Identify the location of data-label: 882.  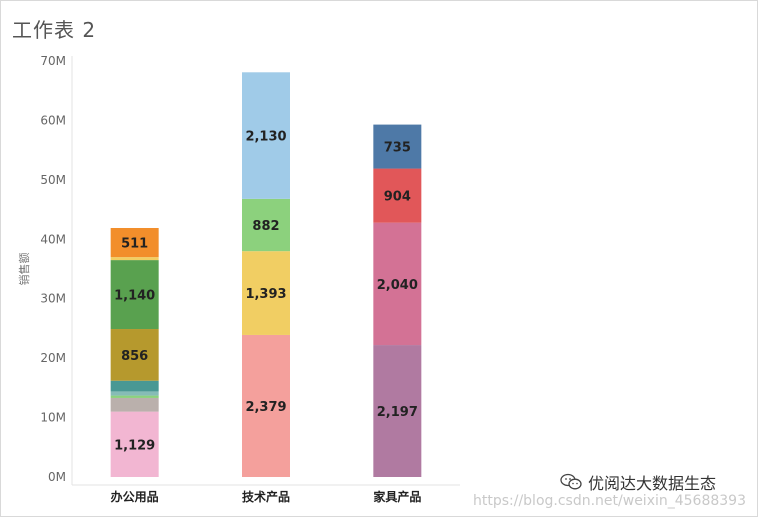
(265, 226).